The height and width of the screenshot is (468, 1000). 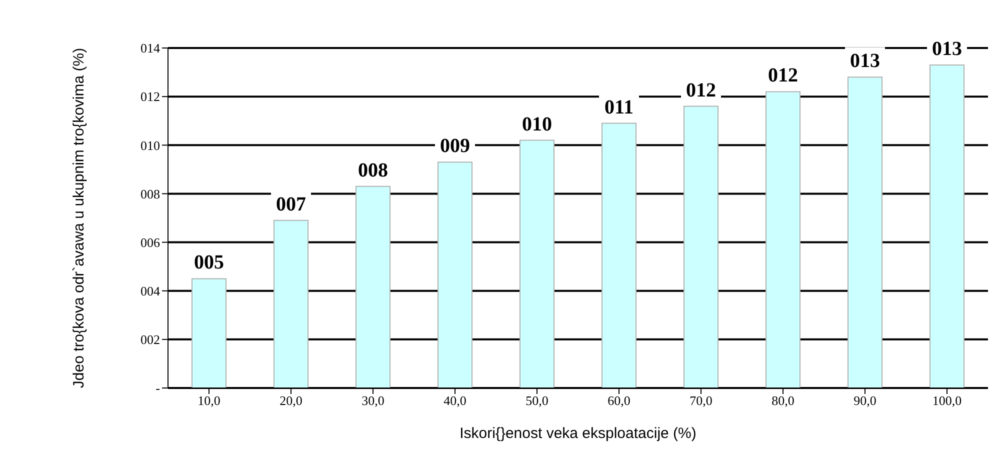 What do you see at coordinates (373, 170) in the screenshot?
I see `data-label: 008` at bounding box center [373, 170].